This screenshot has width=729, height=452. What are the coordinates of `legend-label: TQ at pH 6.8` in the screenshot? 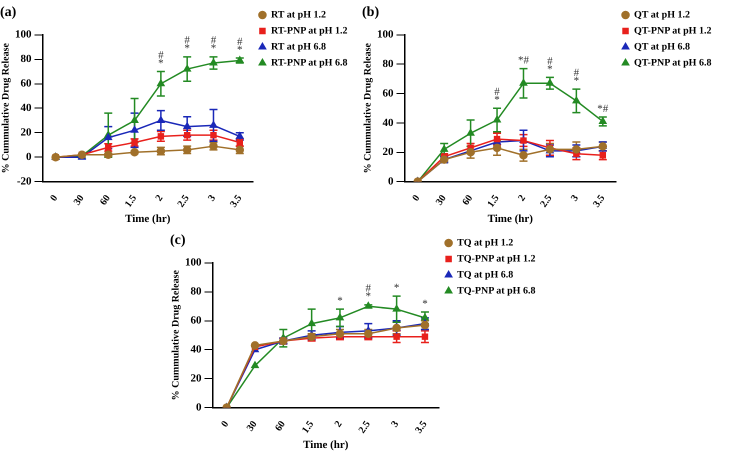 It's located at (485, 275).